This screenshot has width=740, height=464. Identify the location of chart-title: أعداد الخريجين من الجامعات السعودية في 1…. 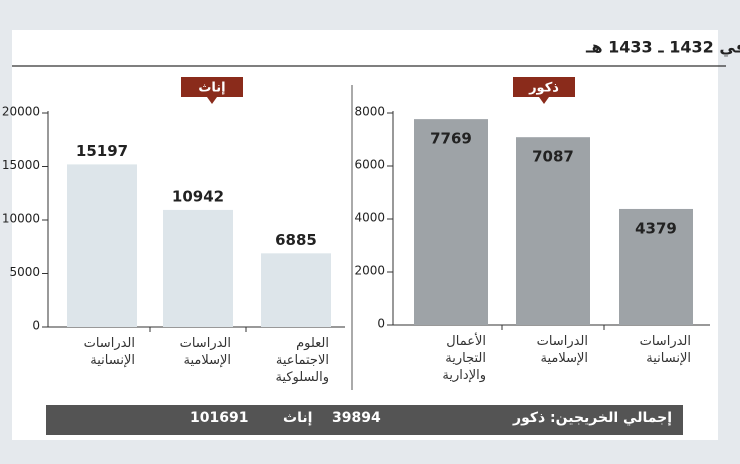
(662, 47).